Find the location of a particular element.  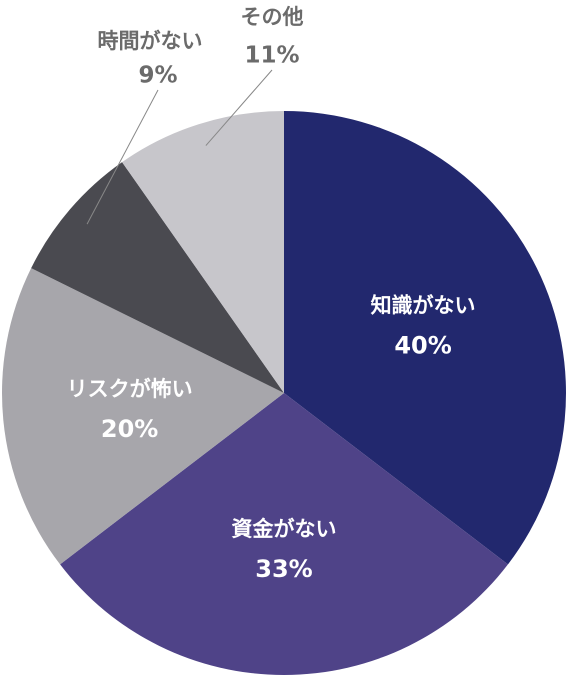

slice-label: 資金がない is located at coordinates (284, 529).